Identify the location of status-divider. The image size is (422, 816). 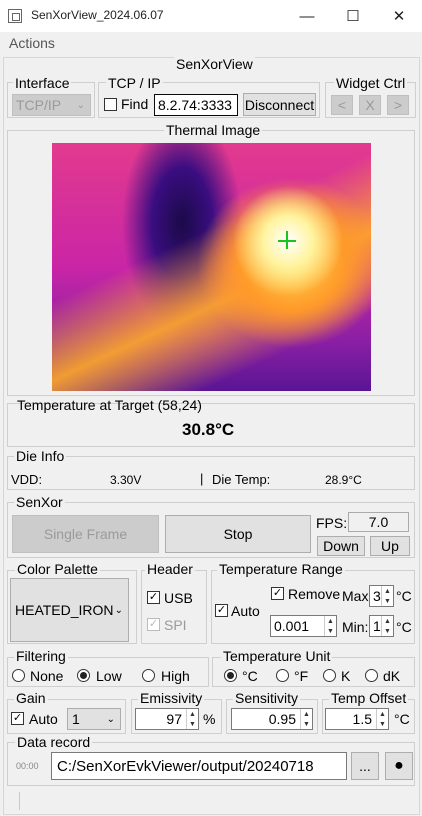
(19, 801).